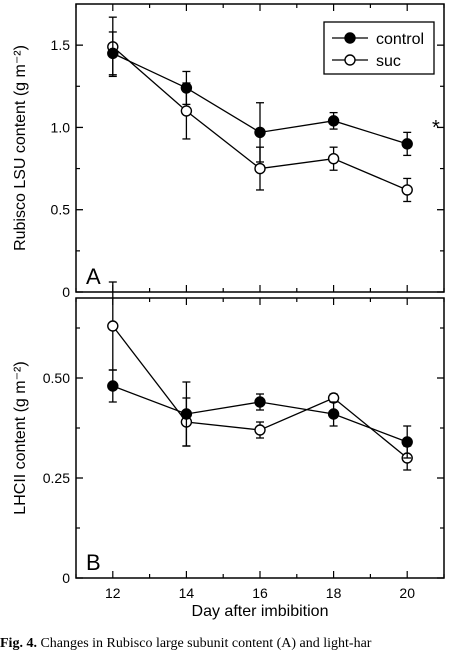 The width and height of the screenshot is (474, 655). I want to click on panel-label: A, so click(93, 276).